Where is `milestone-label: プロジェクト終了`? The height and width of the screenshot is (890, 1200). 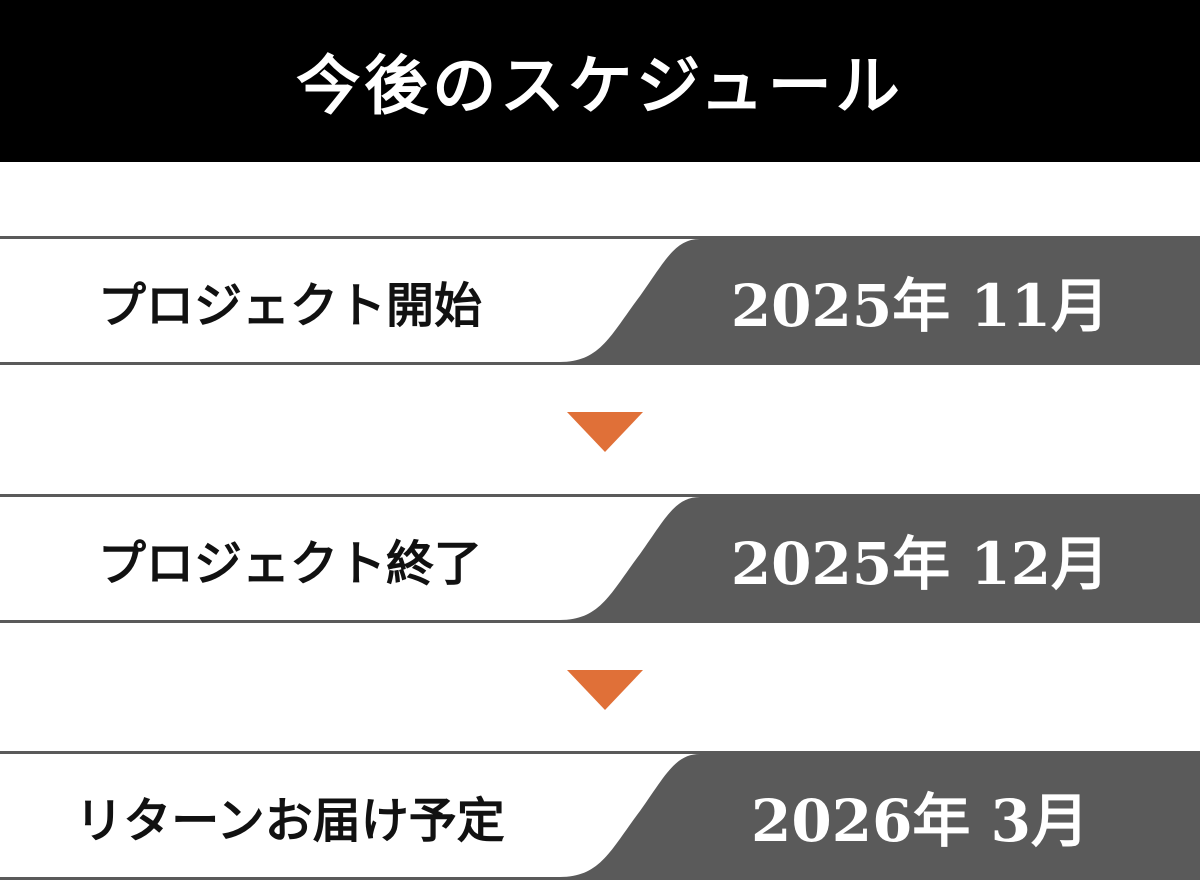
milestone-label: プロジェクト終了 is located at coordinates (289, 563).